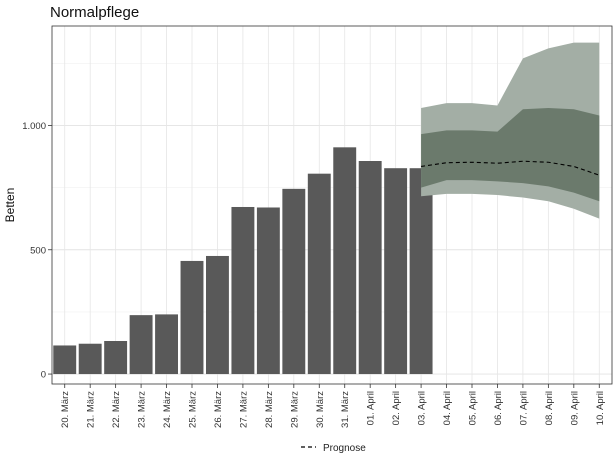 Image resolution: width=616 pixels, height=462 pixels. What do you see at coordinates (10, 205) in the screenshot?
I see `y-axis-title: Betten` at bounding box center [10, 205].